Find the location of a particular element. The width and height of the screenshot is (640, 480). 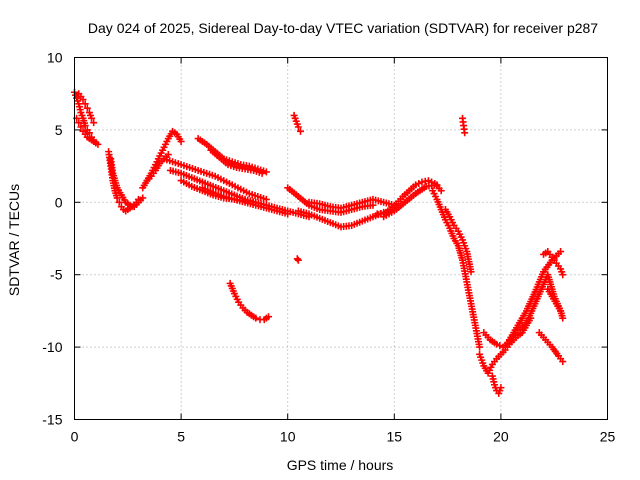

series-early-lower-band is located at coordinates (86, 130).